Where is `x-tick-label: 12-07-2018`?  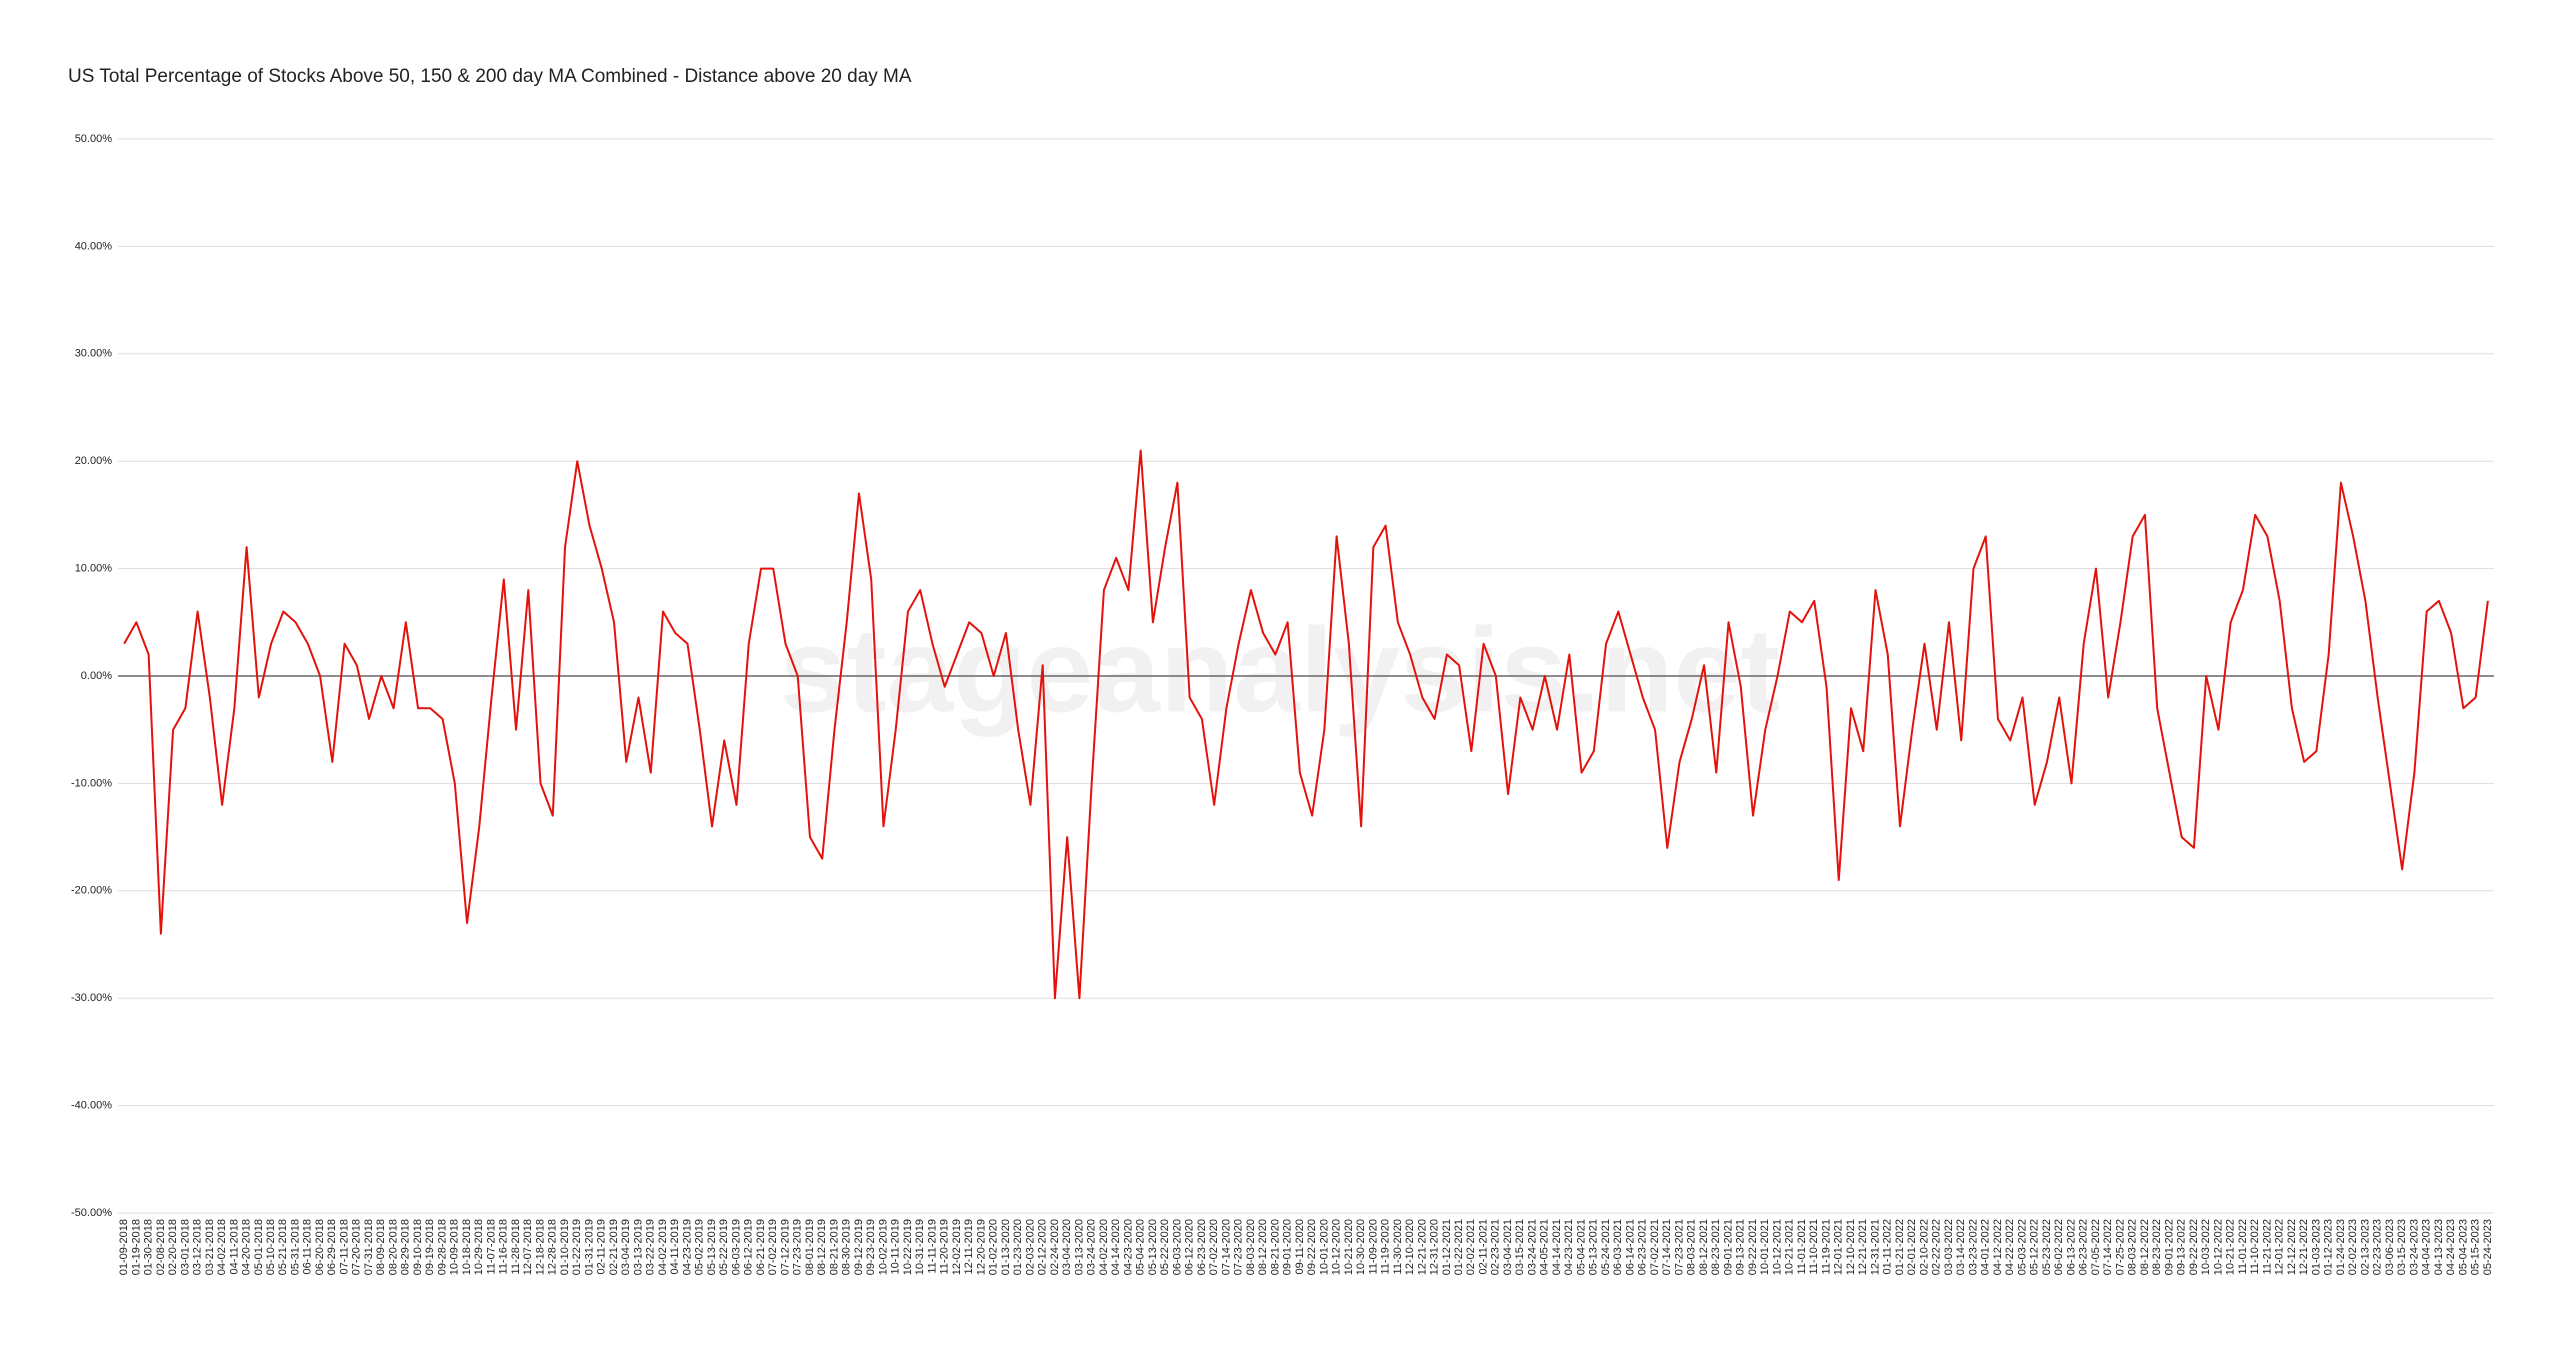 x-tick-label: 12-07-2018 is located at coordinates (528, 1247).